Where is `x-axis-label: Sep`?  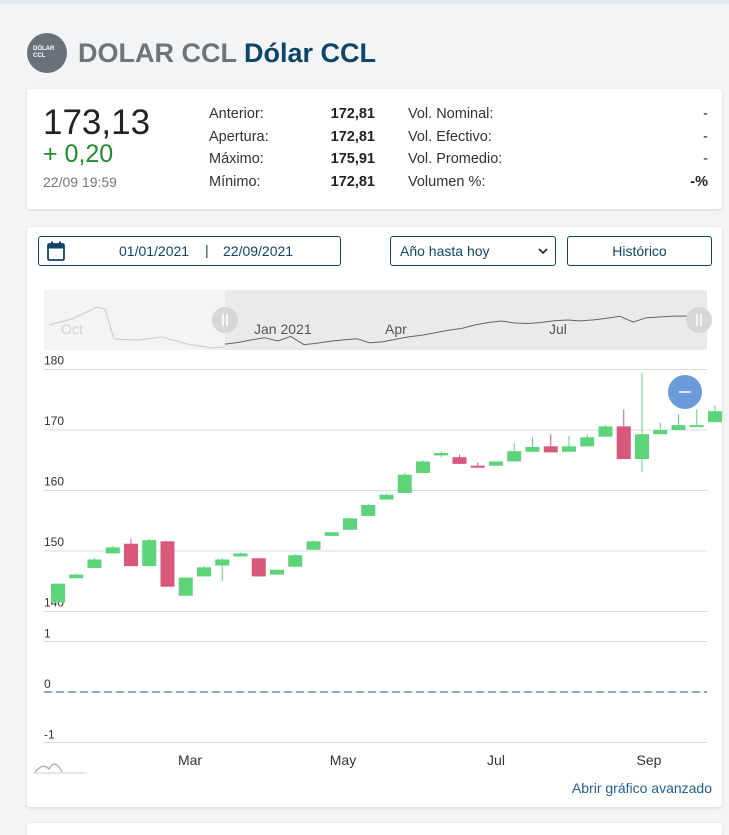
x-axis-label: Sep is located at coordinates (649, 760).